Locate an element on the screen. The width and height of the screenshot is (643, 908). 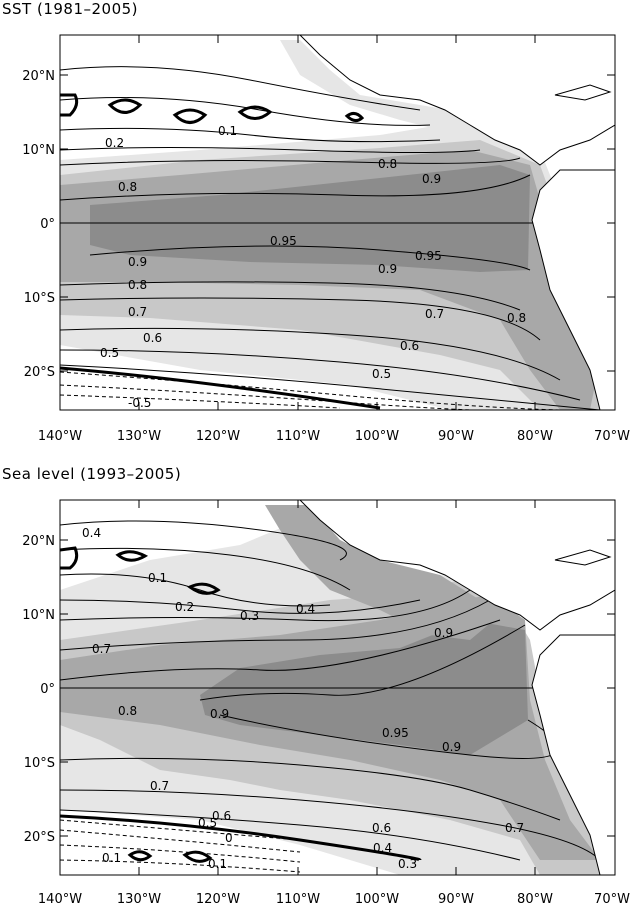
sea-level-lat-label-10n: 10°N is located at coordinates (38, 615).